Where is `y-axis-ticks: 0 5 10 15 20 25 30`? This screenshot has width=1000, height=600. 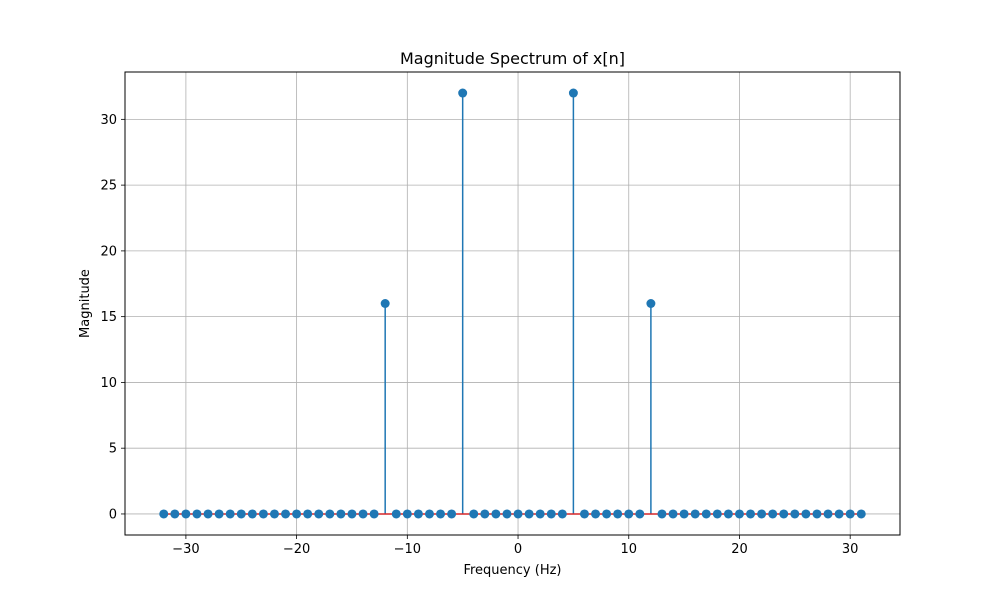
y-axis-ticks: 0 5 10 15 20 25 30 is located at coordinates (112, 317).